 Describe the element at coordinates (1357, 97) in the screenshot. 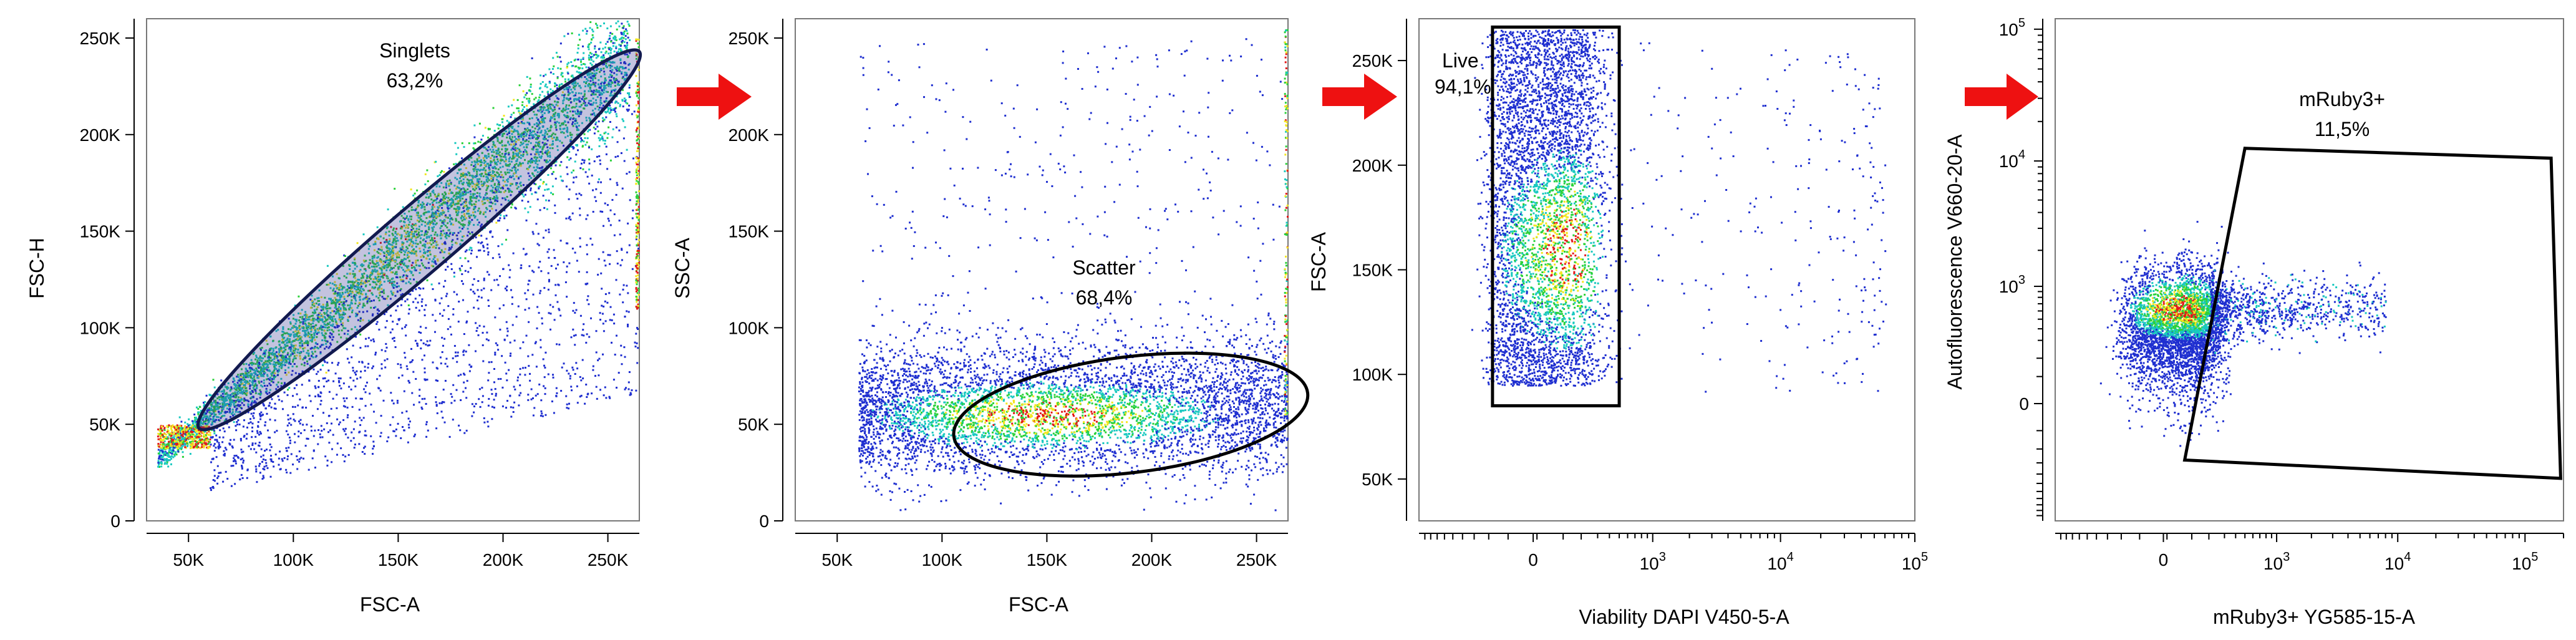

I see `arrows` at that location.